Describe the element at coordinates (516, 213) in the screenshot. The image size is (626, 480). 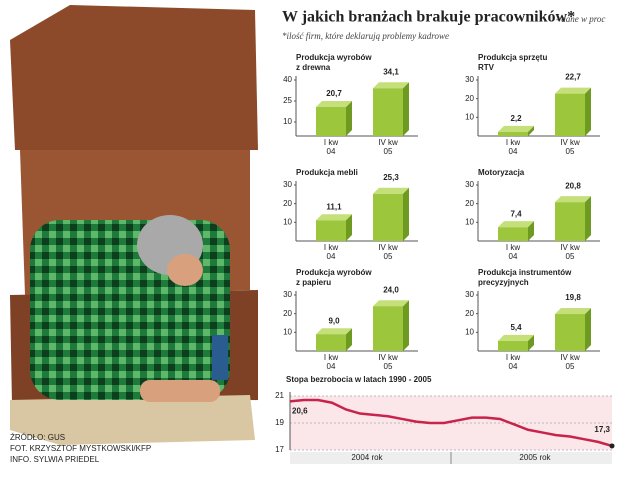
I see `value-label: 7,4` at that location.